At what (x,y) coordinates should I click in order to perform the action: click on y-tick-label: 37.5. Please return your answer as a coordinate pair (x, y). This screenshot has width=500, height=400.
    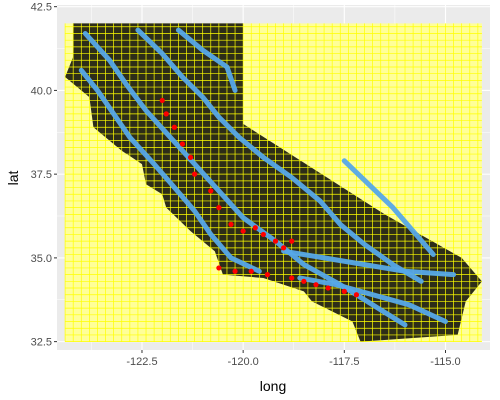
    Looking at the image, I should click on (41, 175).